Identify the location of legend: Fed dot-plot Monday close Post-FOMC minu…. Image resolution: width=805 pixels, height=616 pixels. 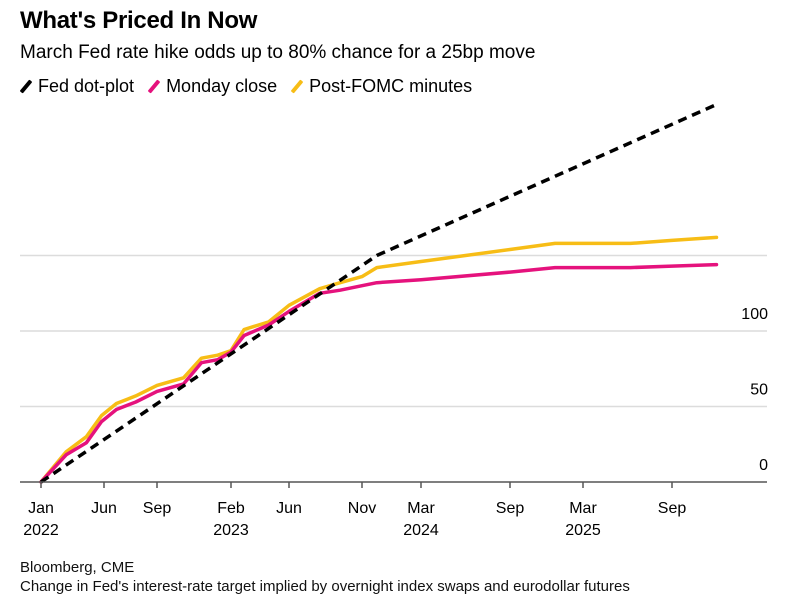
(252, 86).